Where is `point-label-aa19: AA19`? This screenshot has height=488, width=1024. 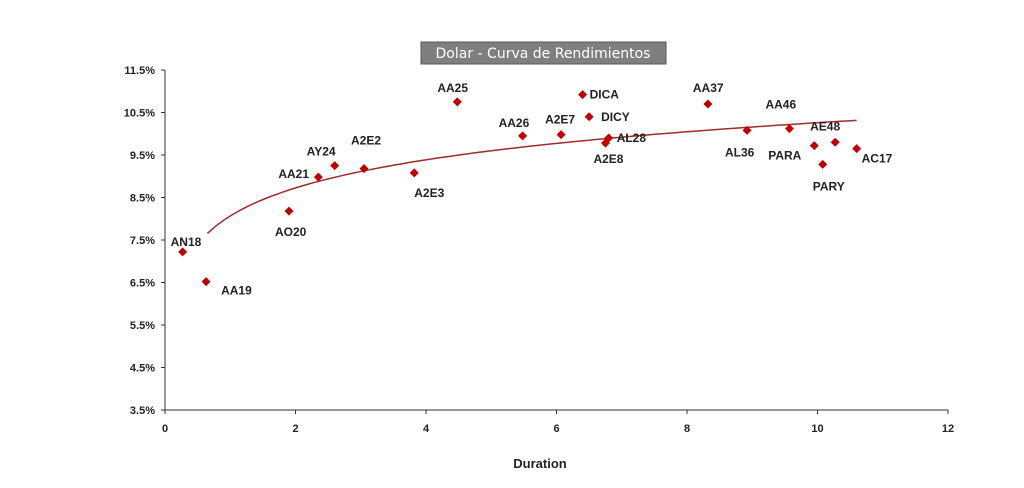
point-label-aa19: AA19 is located at coordinates (236, 291).